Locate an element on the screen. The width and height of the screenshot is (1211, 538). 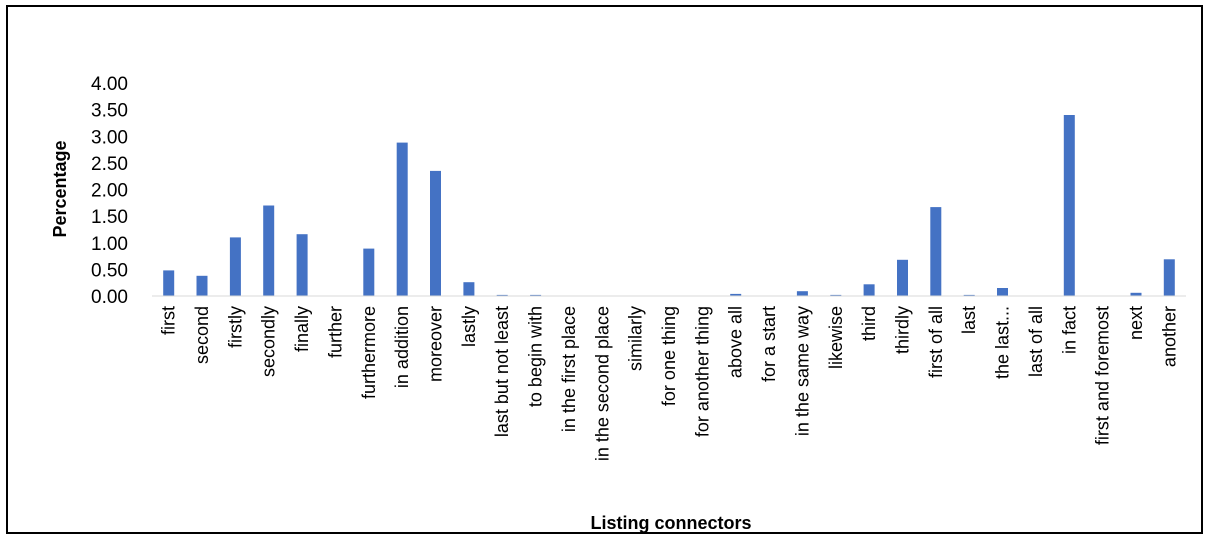
x-tick-label: in the first place is located at coordinates (569, 369).